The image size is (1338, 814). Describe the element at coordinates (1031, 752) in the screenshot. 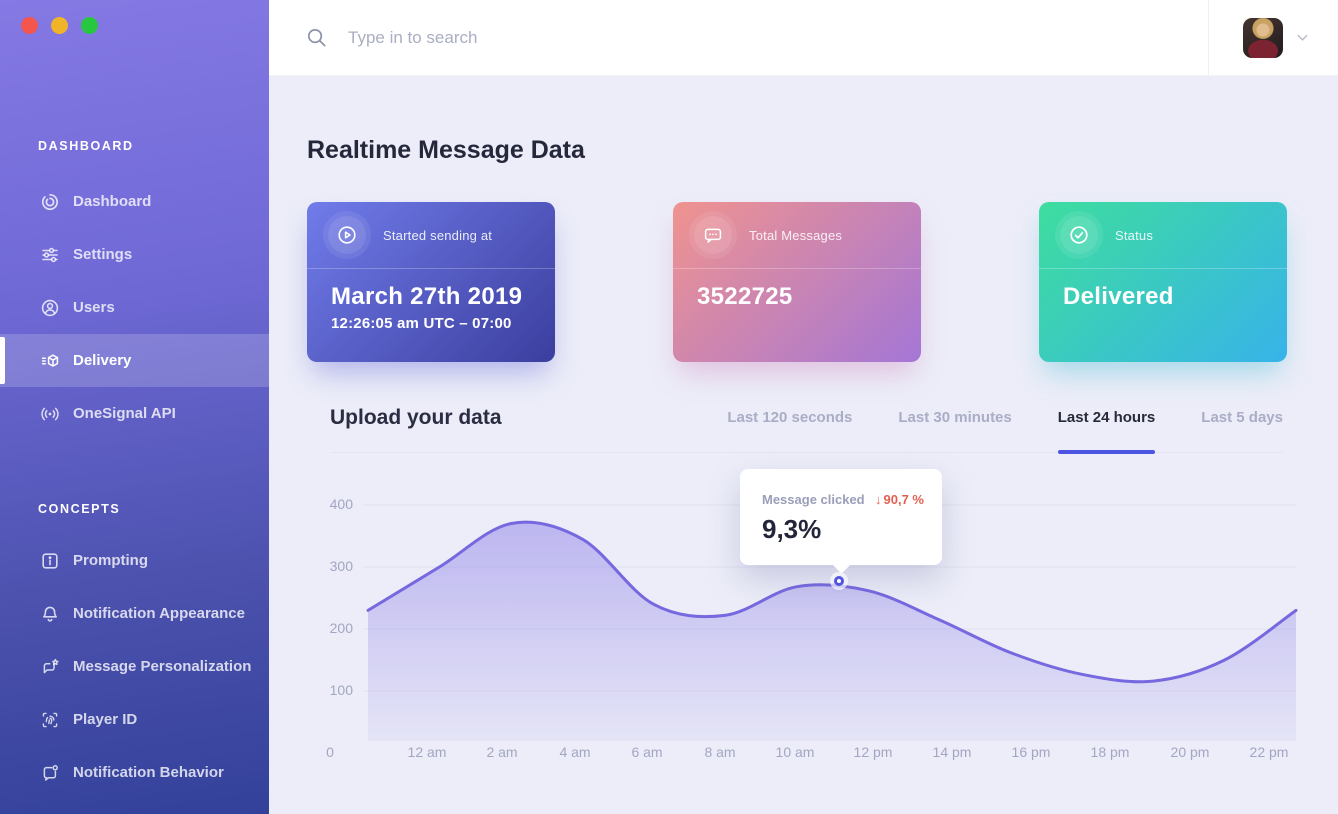

I see `x-tick-label: 16 pm` at that location.